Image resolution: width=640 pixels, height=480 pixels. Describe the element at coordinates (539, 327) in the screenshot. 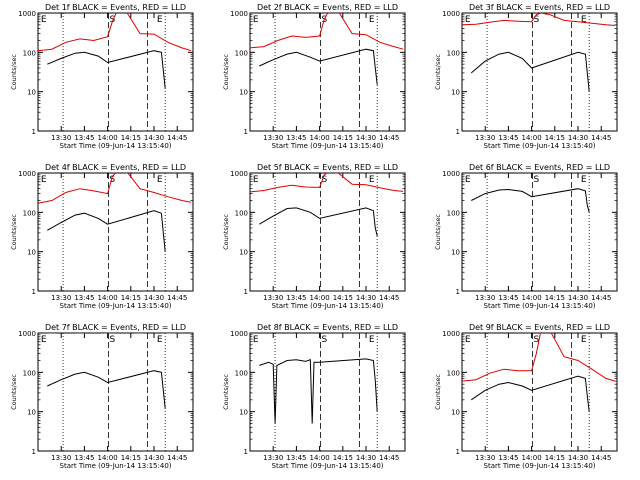

I see `panel-title: Det 9f BLACK = Events, RED = LLD` at that location.